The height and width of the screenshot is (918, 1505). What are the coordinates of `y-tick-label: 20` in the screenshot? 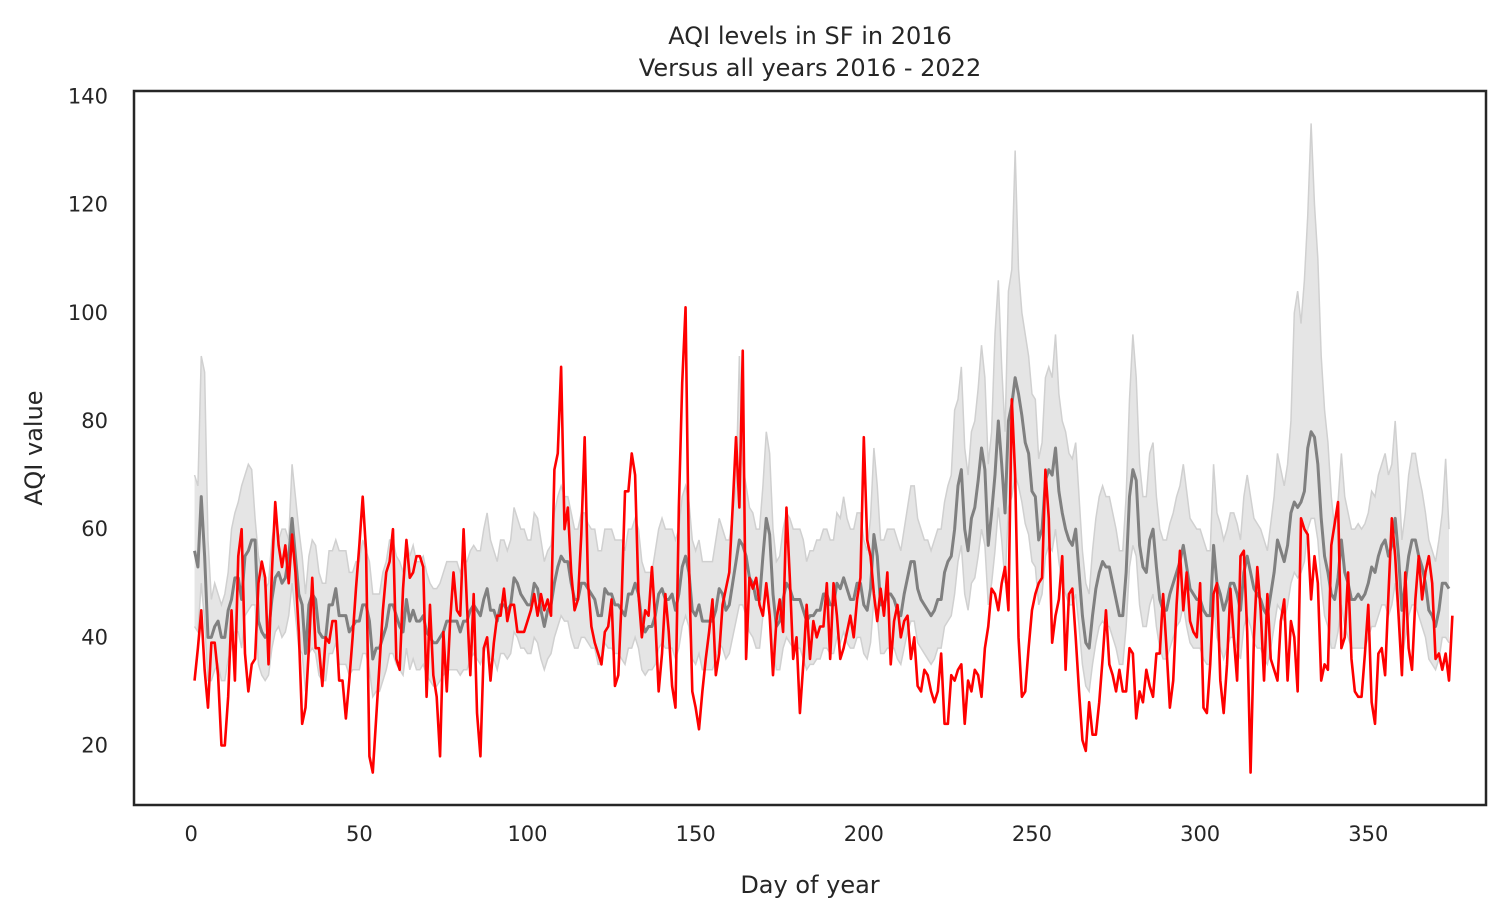 It's located at (94, 746).